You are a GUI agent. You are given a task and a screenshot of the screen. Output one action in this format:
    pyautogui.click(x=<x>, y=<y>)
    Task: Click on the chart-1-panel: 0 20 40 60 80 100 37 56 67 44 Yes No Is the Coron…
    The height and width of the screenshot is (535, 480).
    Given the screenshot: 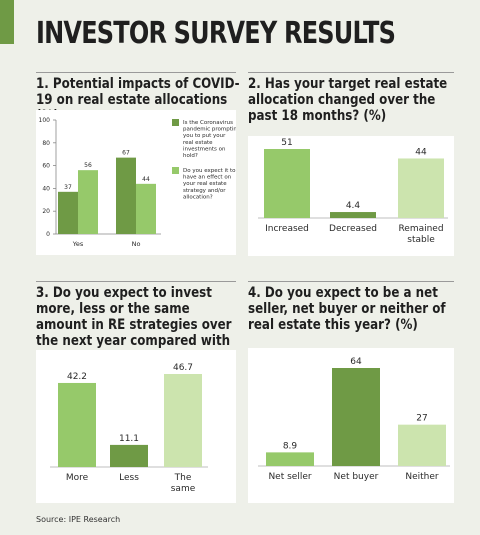 What is the action you would take?
    pyautogui.click(x=138, y=182)
    